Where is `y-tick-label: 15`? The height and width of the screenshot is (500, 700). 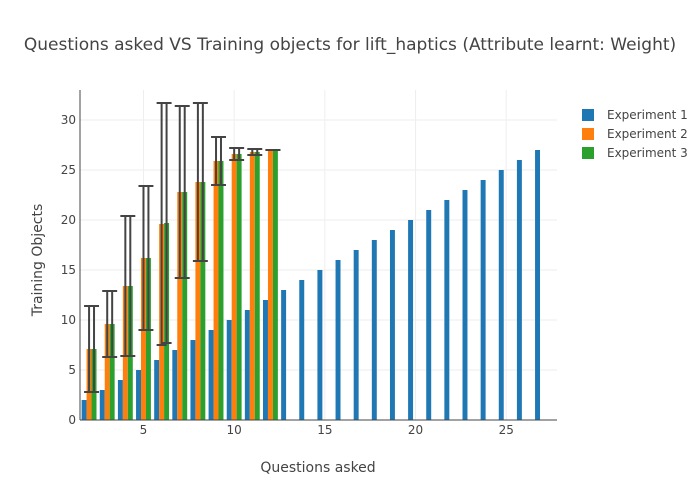
y-tick-label: 15 is located at coordinates (68, 270).